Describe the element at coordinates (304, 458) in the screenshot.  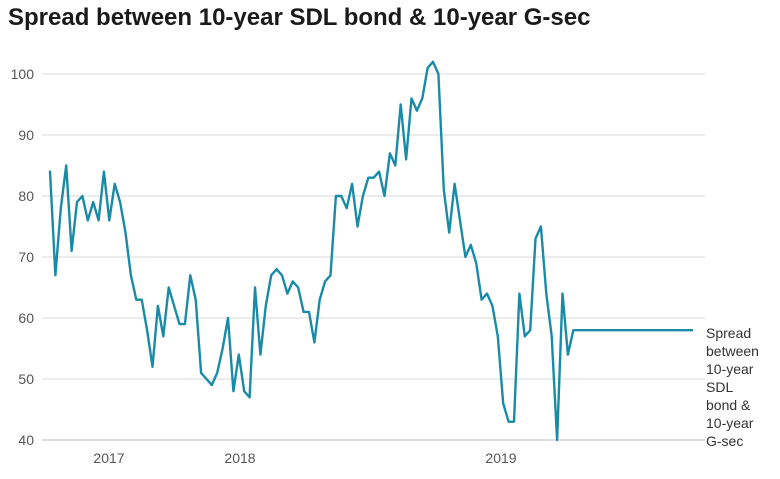
I see `x-axis-ticks: 2017 2018 2019` at that location.